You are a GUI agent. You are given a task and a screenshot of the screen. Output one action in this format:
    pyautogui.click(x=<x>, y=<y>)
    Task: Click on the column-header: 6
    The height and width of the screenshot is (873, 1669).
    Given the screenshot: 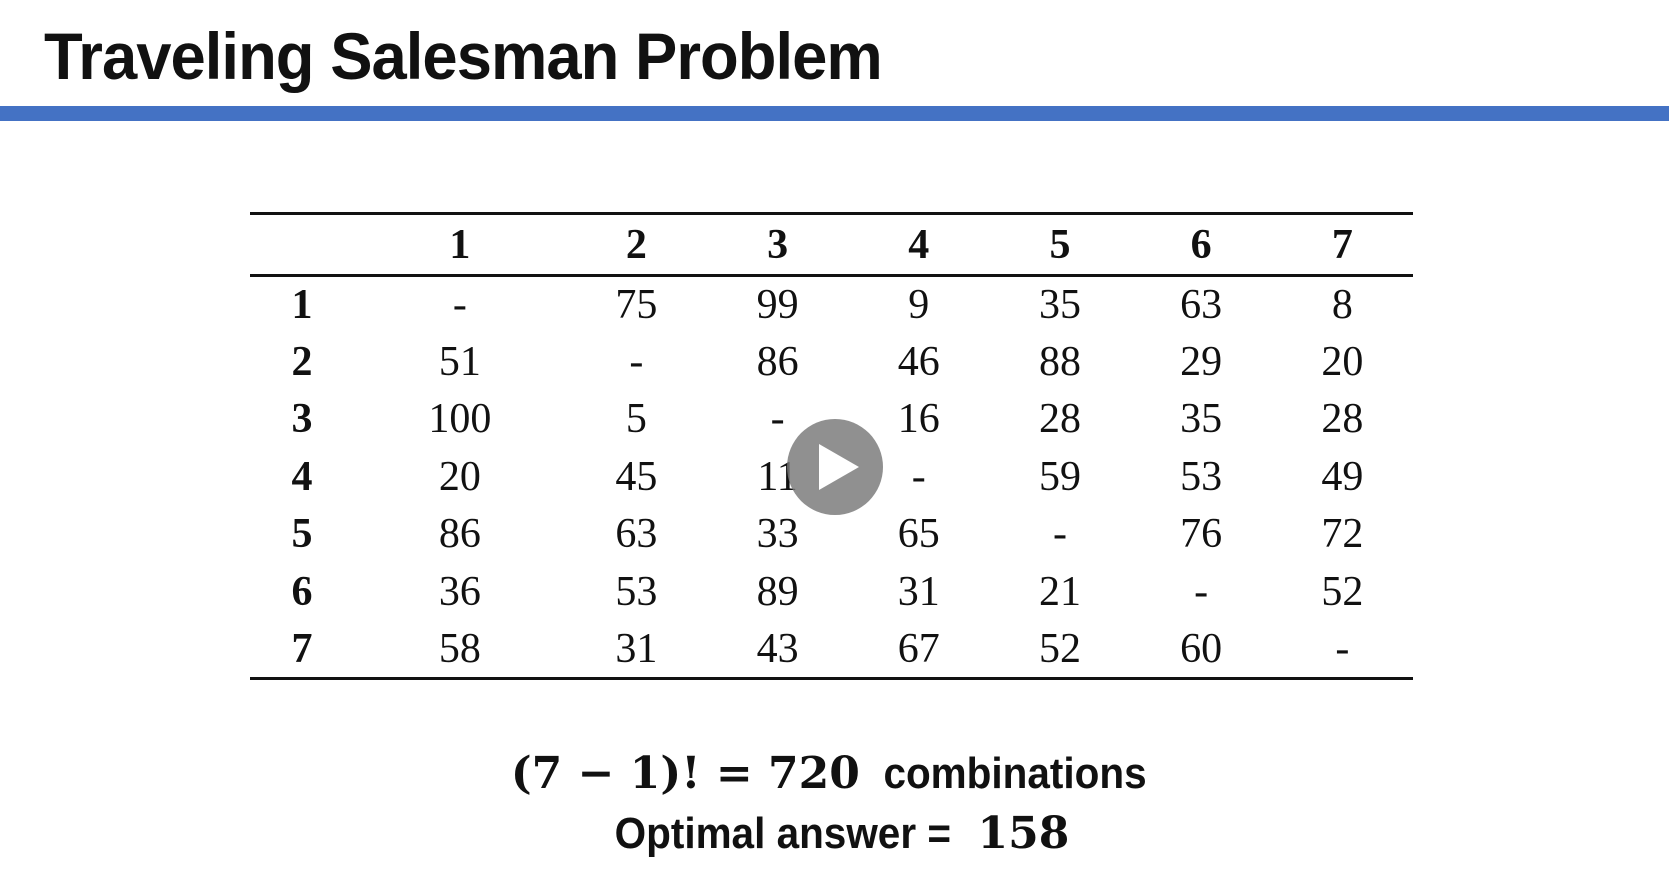 What is the action you would take?
    pyautogui.click(x=1201, y=244)
    